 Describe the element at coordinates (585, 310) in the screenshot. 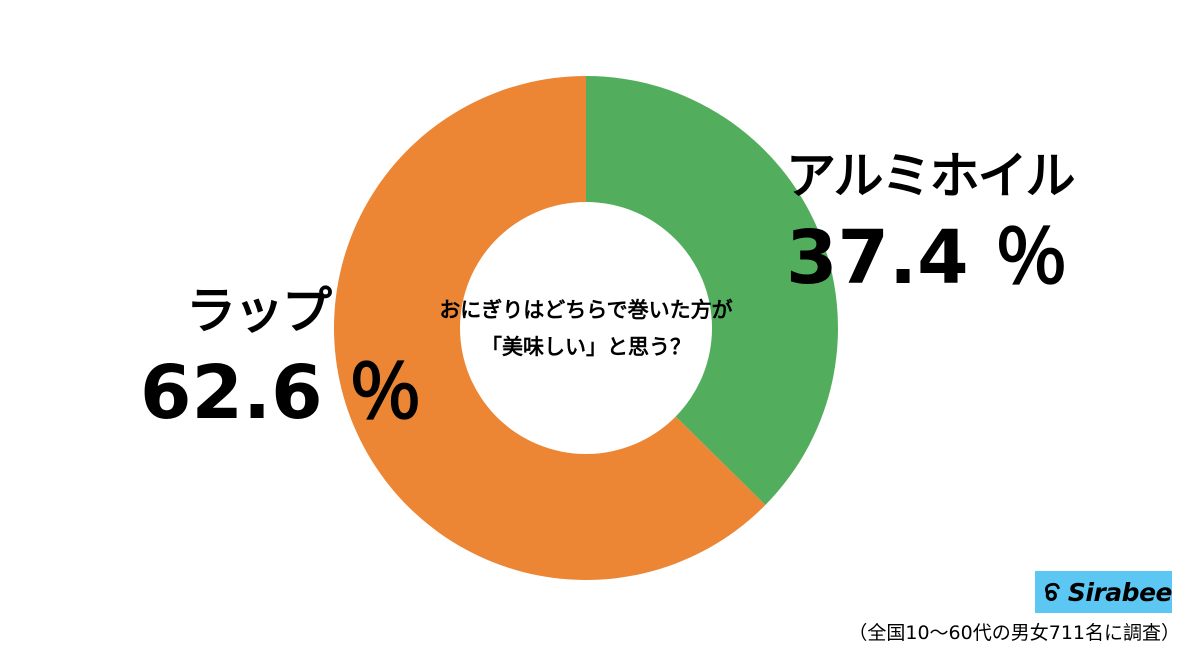

I see `chart-title-line-1: おにぎりはどちらで巻いた方が` at that location.